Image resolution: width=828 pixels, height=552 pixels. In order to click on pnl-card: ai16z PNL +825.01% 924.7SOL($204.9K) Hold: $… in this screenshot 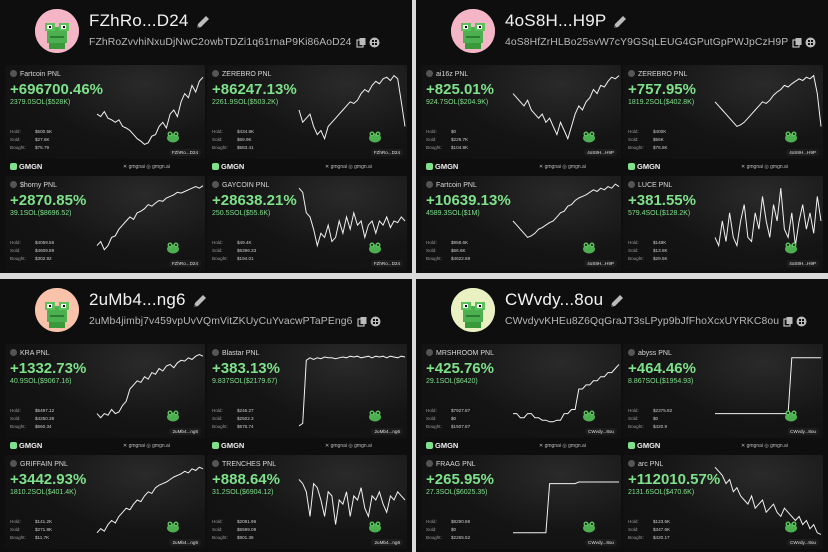, I will do `click(521, 112)`.